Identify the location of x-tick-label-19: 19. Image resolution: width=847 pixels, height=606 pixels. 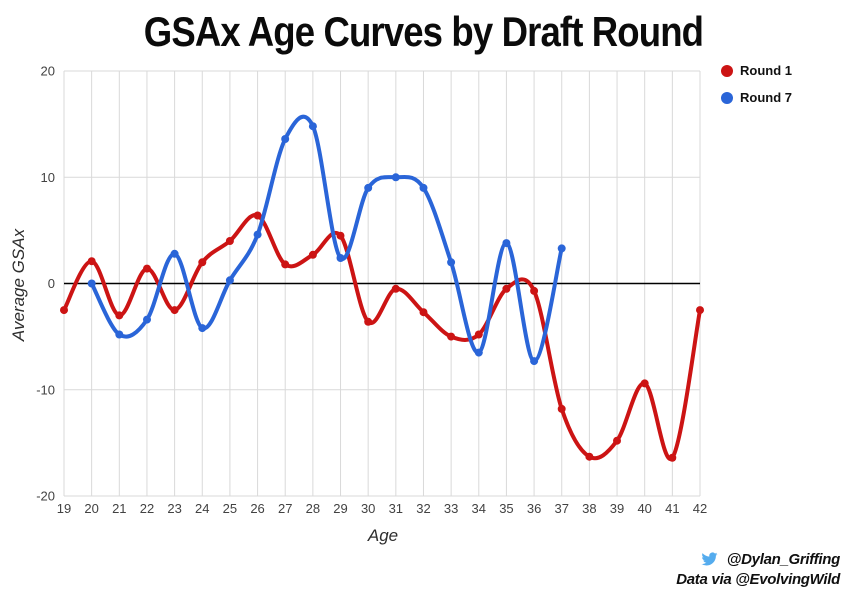
(64, 508).